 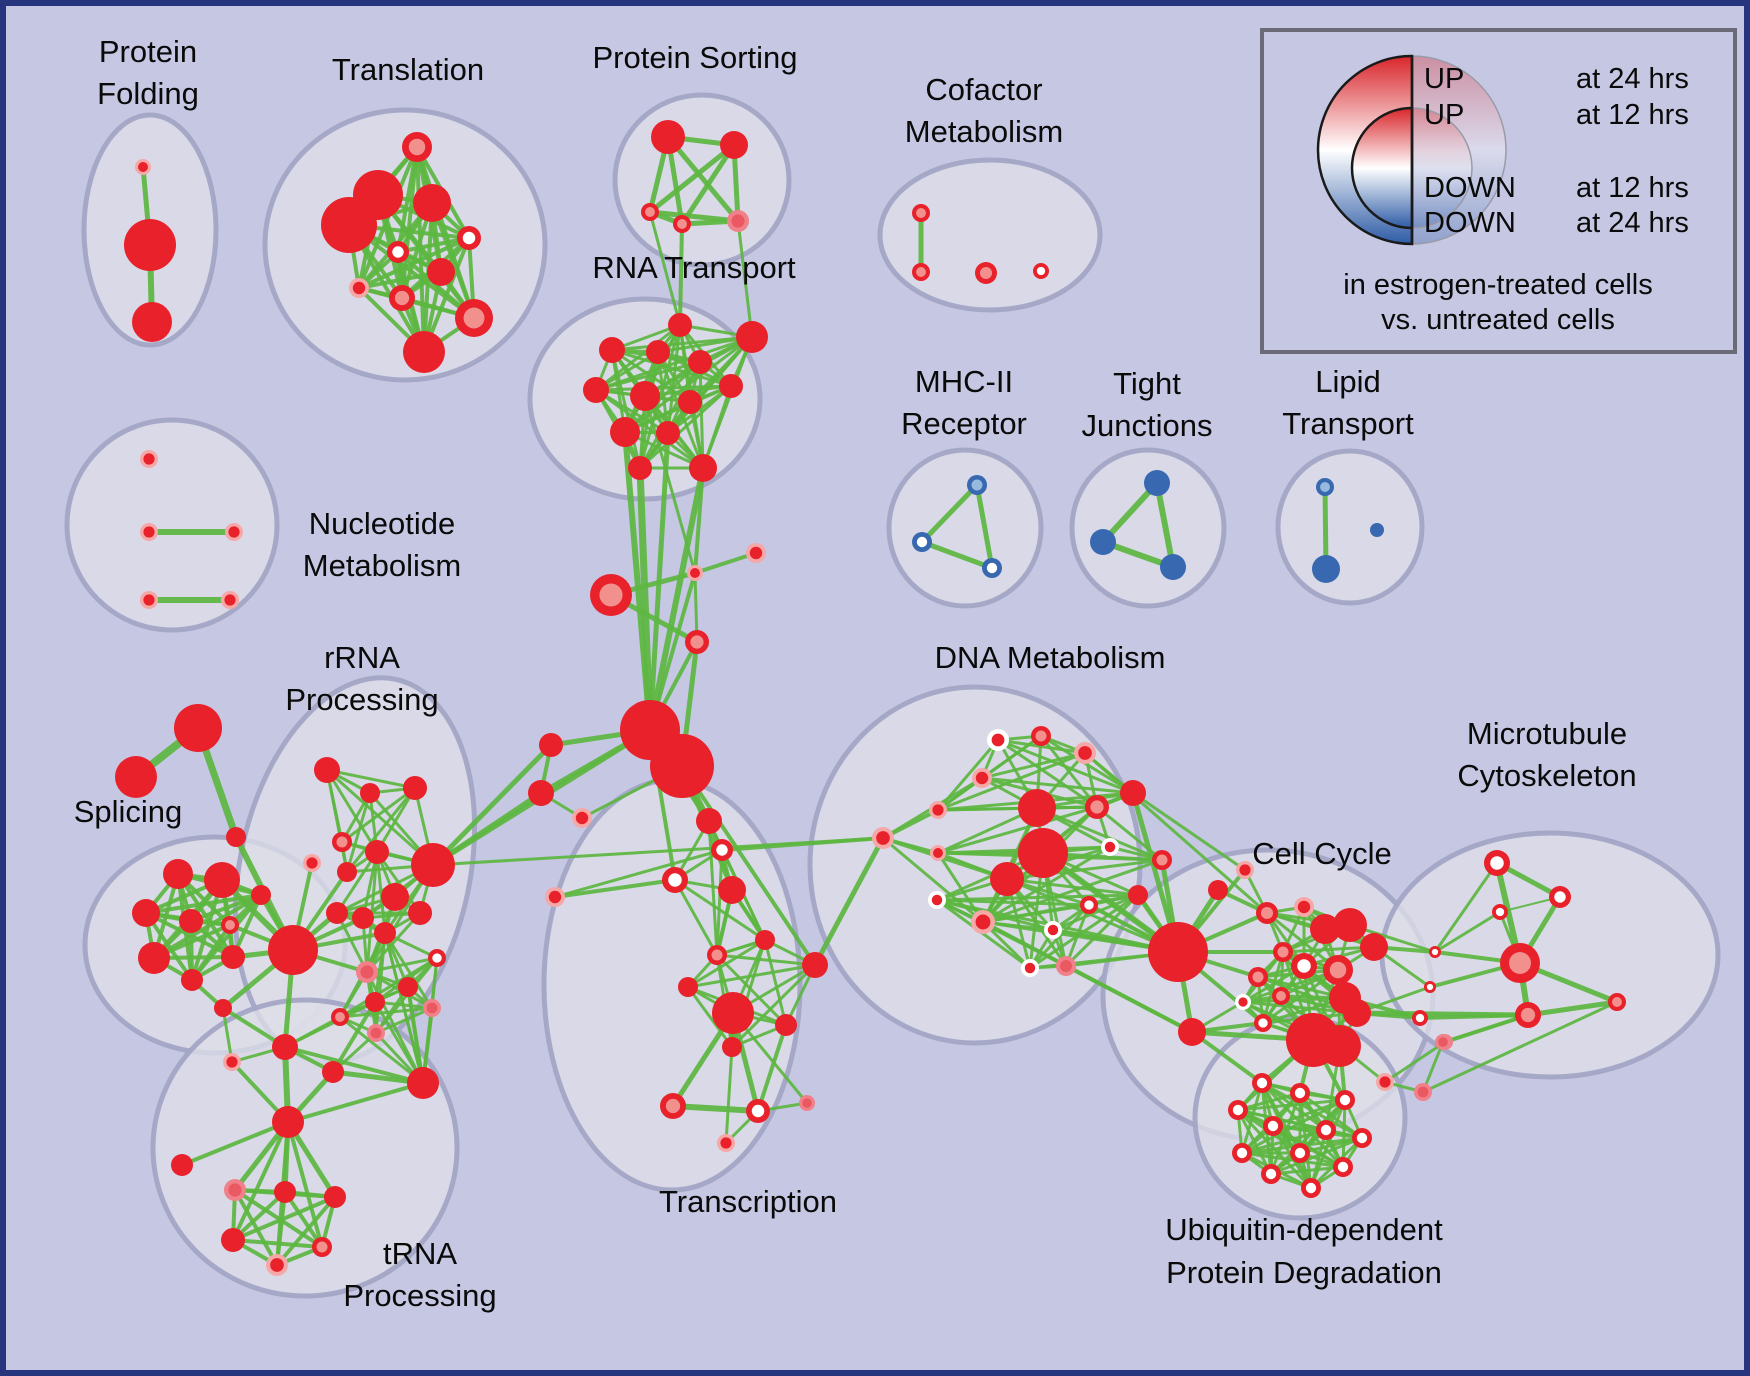 What do you see at coordinates (668, 137) in the screenshot?
I see `node-ps1` at bounding box center [668, 137].